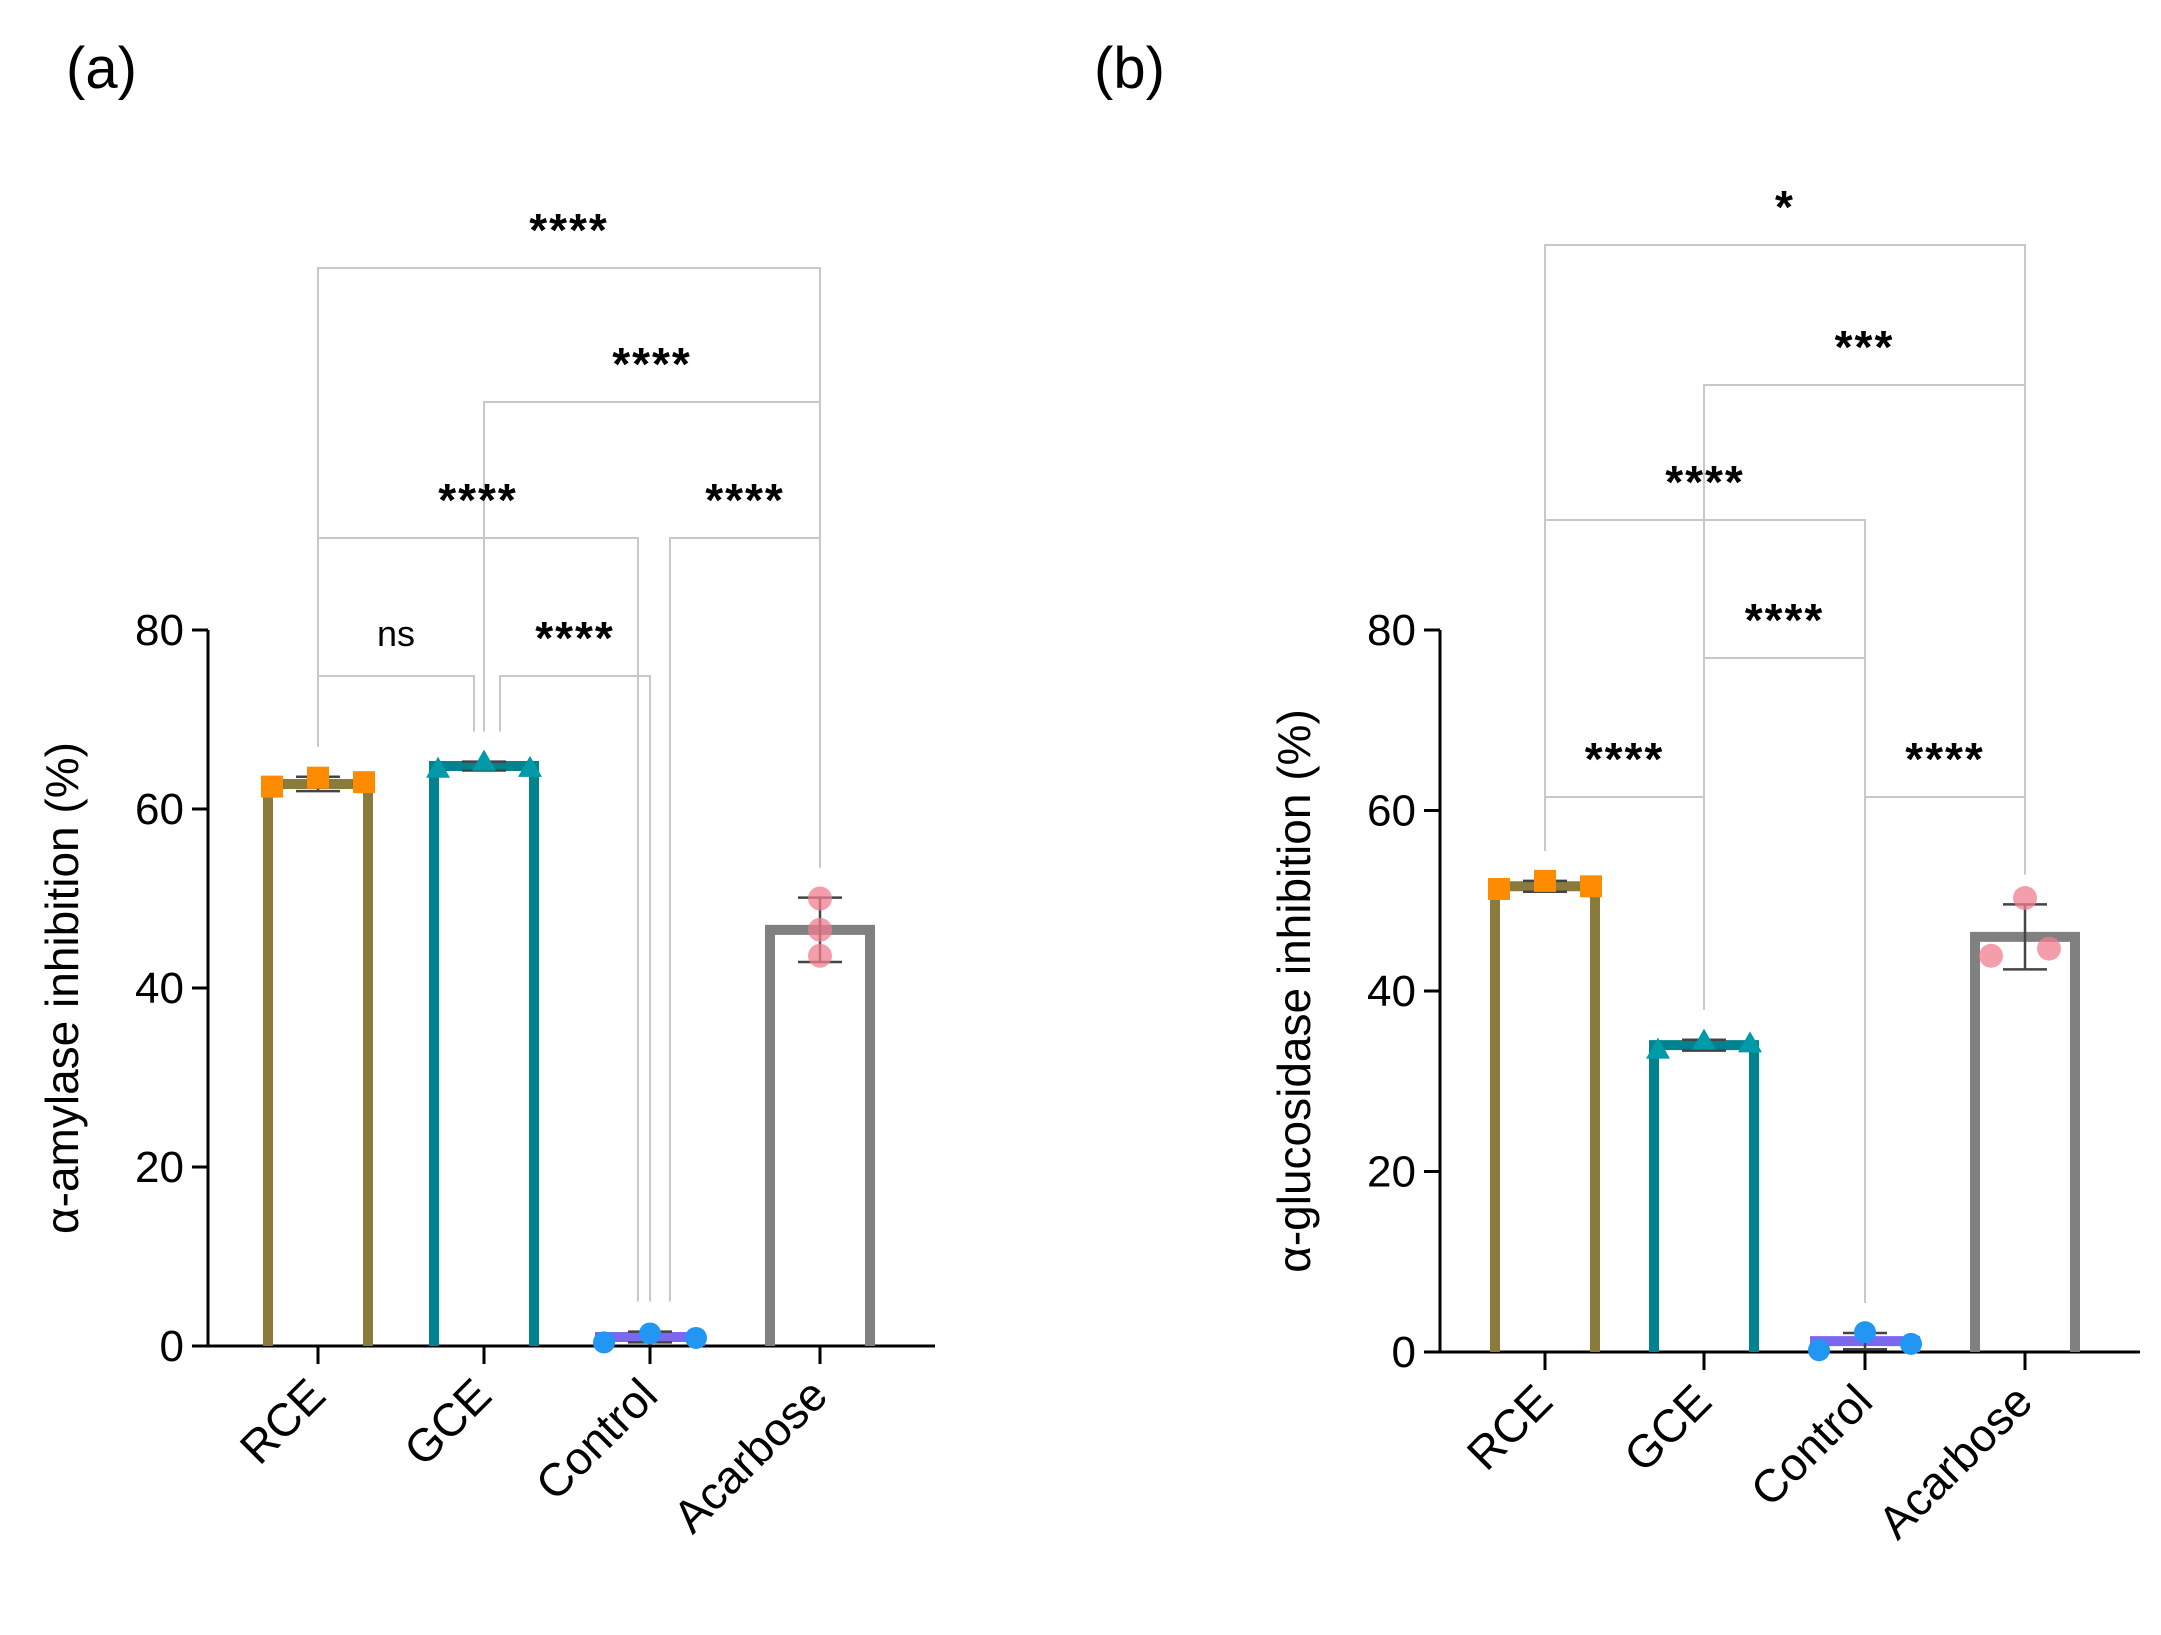 The height and width of the screenshot is (1635, 2161). What do you see at coordinates (1865, 347) in the screenshot?
I see `significance-label: ***` at bounding box center [1865, 347].